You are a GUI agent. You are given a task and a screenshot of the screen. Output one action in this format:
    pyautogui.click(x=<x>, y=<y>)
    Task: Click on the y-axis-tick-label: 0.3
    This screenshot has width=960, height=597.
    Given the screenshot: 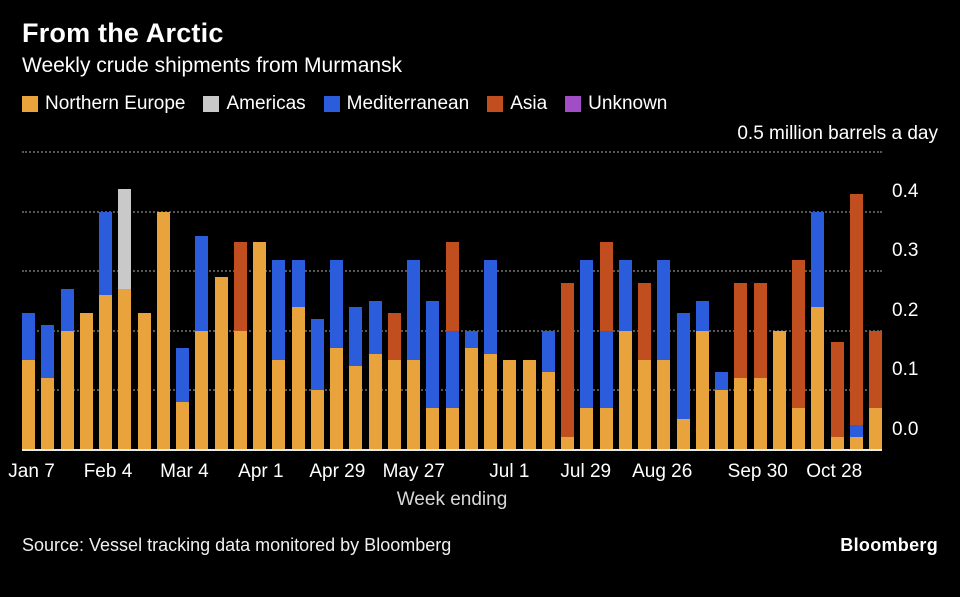 What is the action you would take?
    pyautogui.click(x=905, y=251)
    